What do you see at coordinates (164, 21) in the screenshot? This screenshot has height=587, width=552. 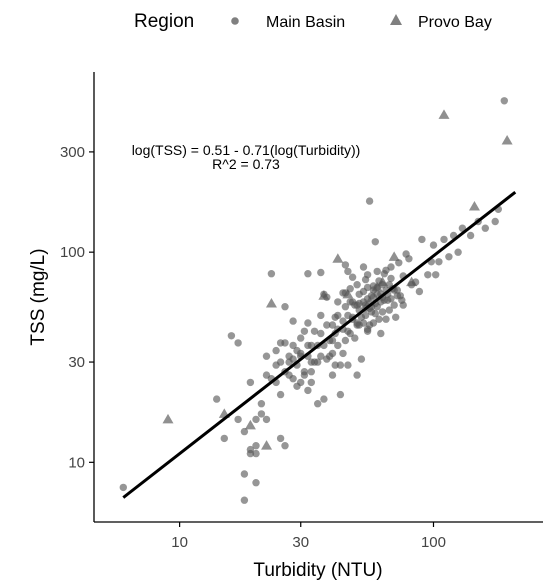 I see `legend-title: Region` at bounding box center [164, 21].